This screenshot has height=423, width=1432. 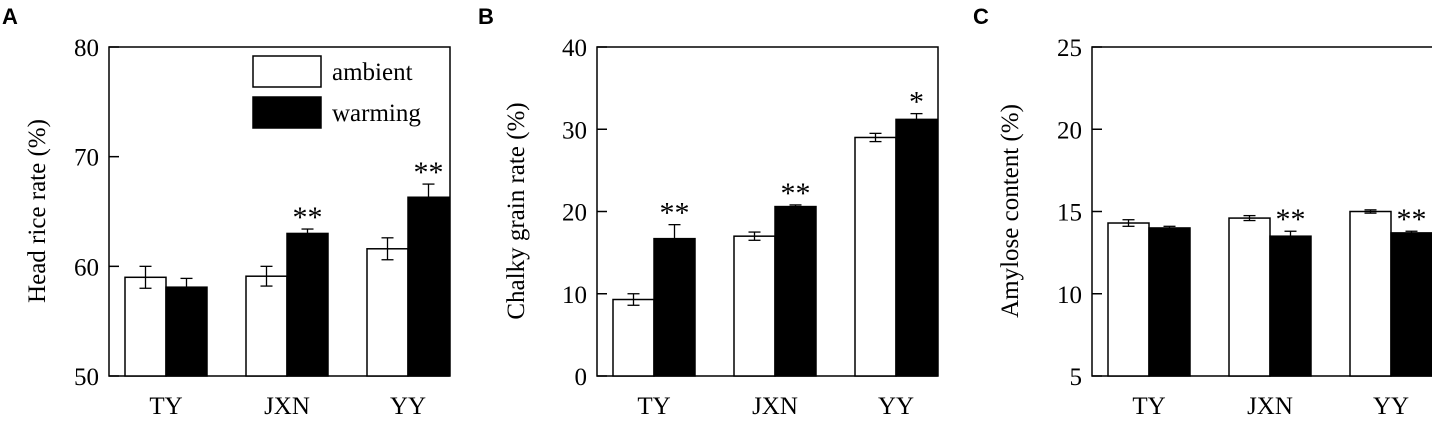 I want to click on legend-swatch-ambient, so click(x=287, y=71).